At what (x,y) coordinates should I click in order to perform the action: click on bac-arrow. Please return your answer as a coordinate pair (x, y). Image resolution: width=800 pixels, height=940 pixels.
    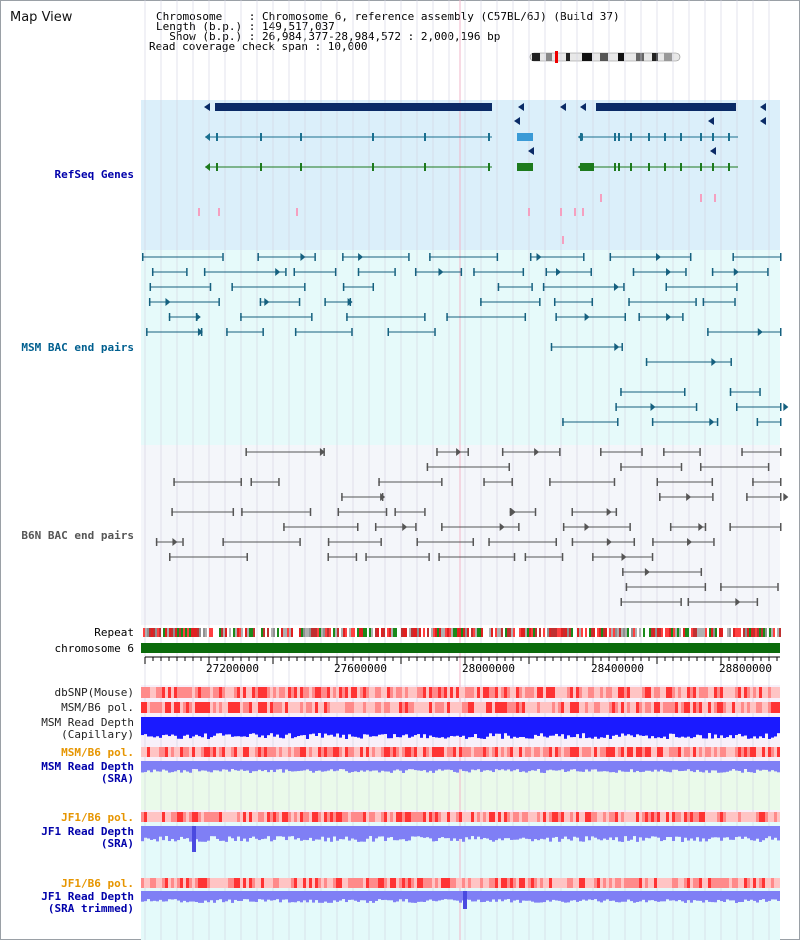
    Looking at the image, I should click on (738, 602).